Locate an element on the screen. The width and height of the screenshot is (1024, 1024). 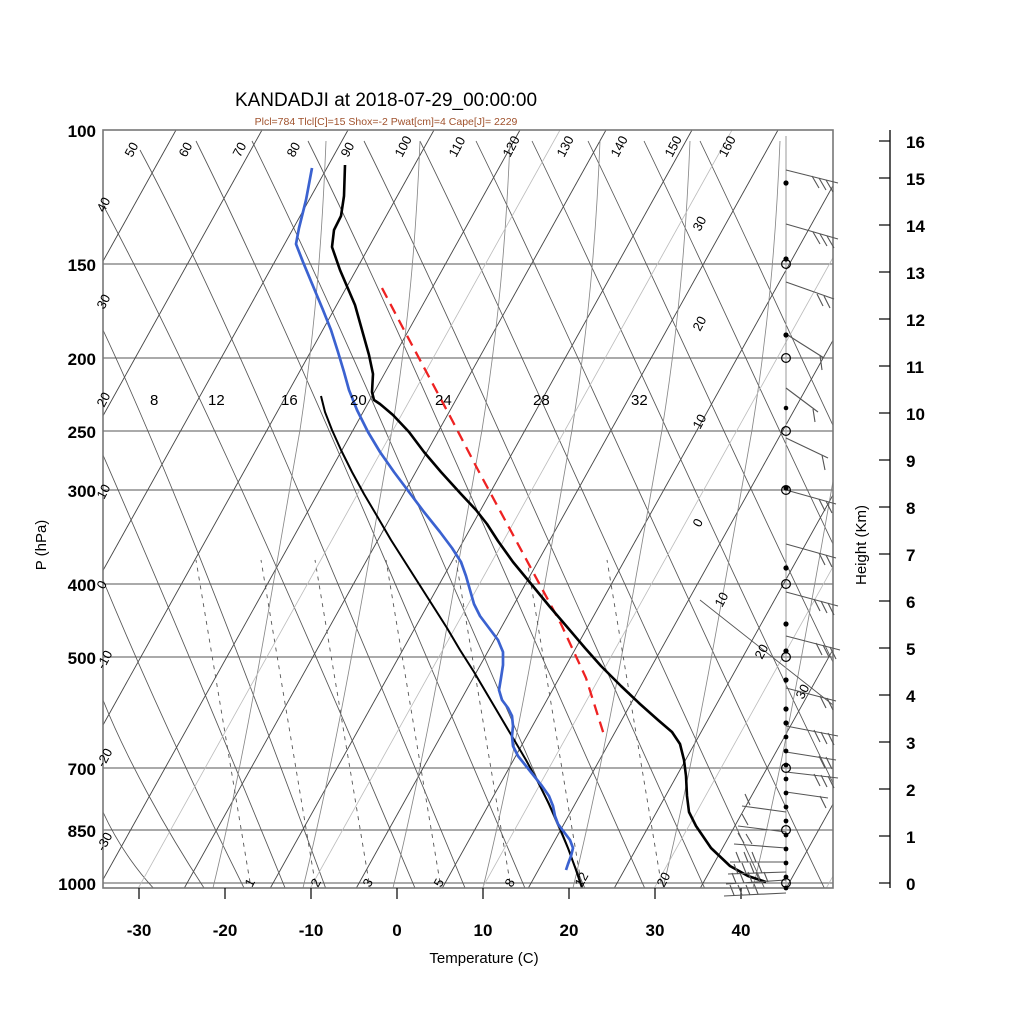
svg-text: 9 is located at coordinates (910, 461).